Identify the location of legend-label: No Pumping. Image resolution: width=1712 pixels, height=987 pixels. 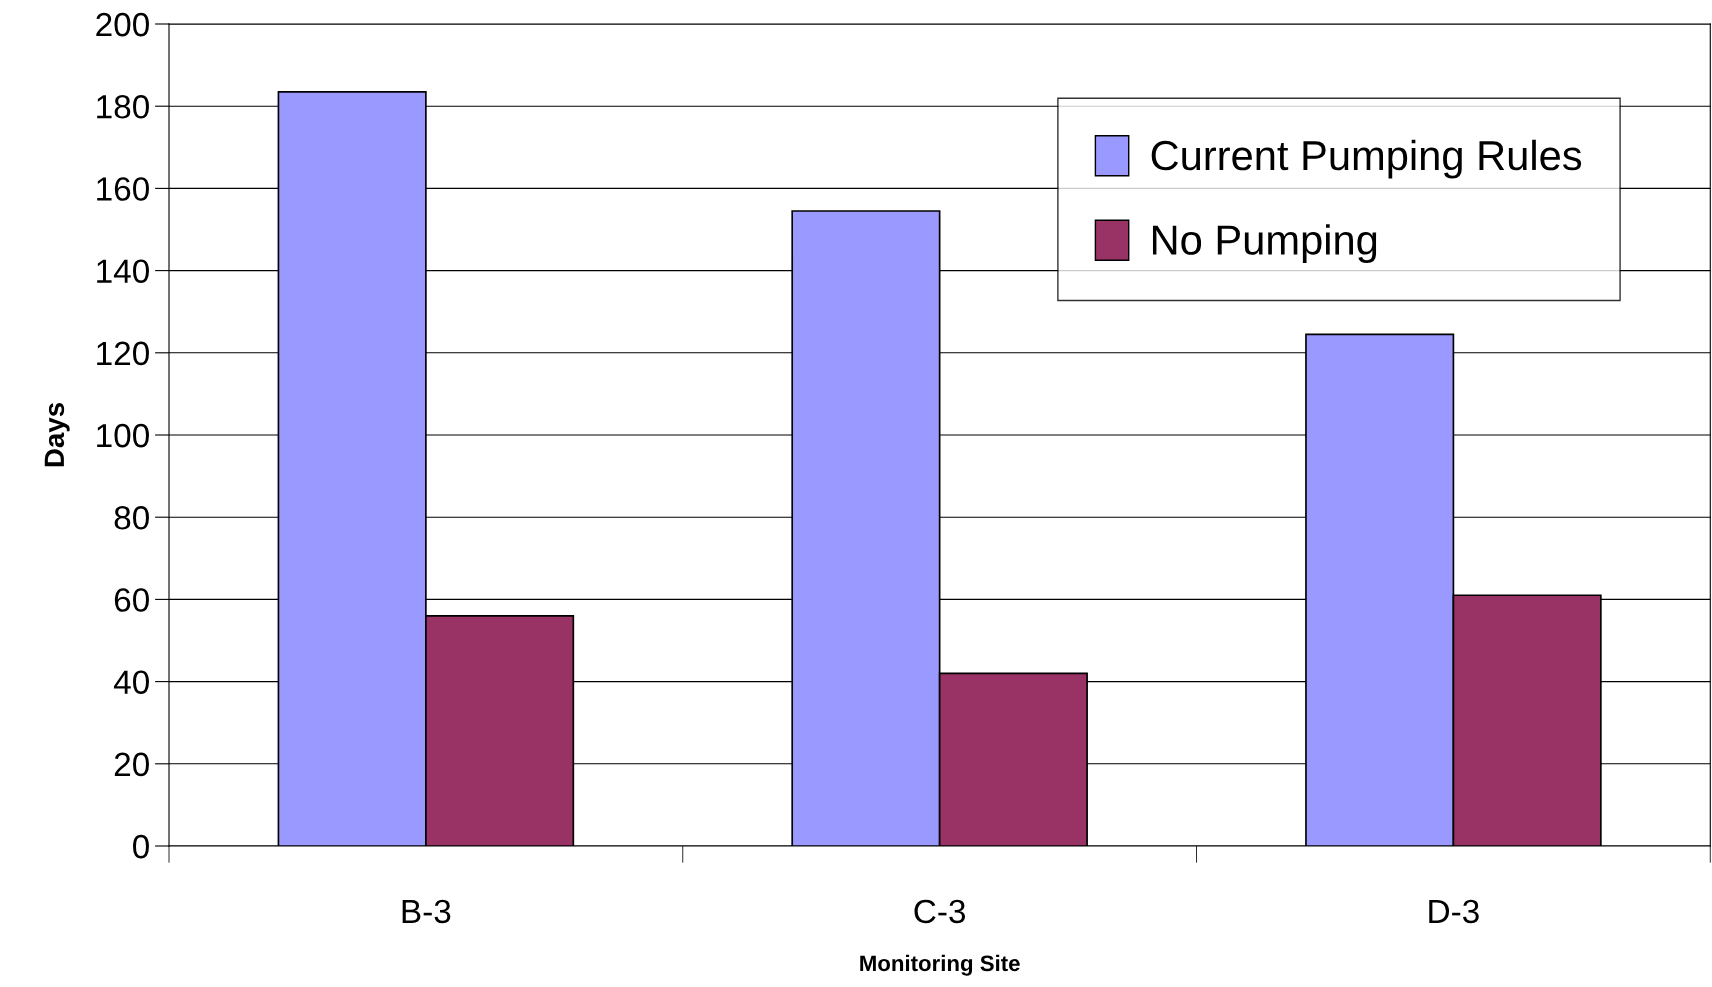
(1264, 244).